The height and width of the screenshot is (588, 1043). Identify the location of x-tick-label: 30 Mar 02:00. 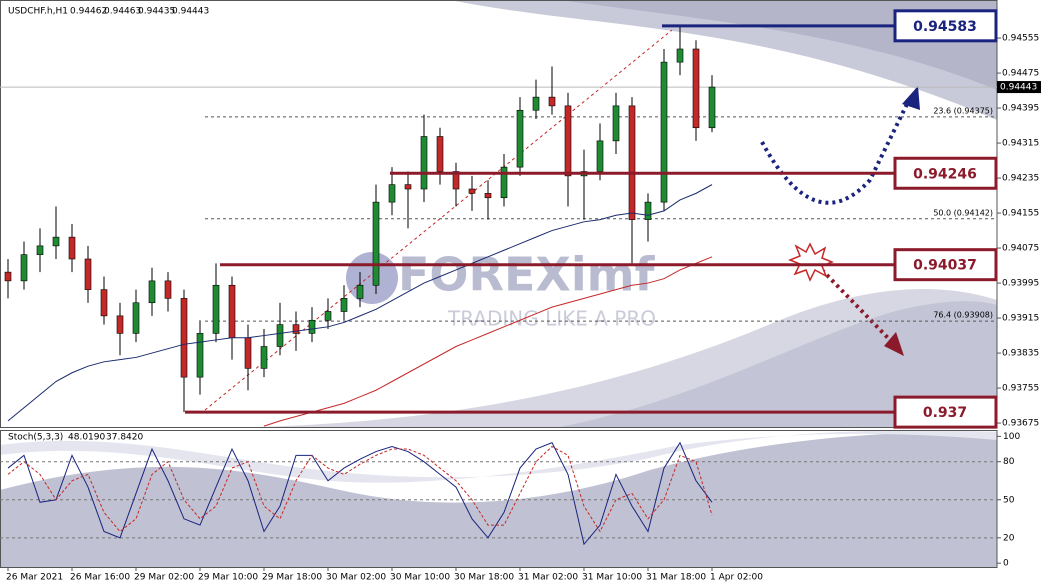
(356, 578).